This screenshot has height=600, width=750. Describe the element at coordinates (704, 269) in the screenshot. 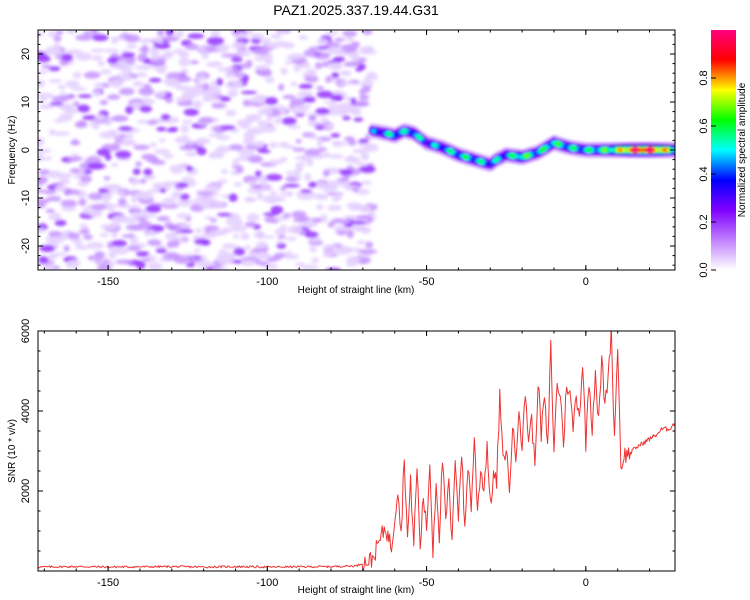

I see `colorbar-tick-label: 0.0` at that location.